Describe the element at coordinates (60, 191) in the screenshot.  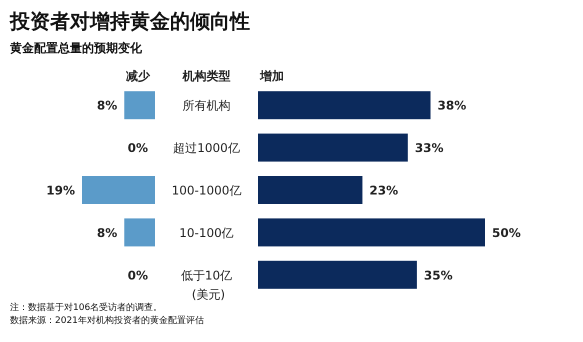
I see `data-label: 19%` at that location.